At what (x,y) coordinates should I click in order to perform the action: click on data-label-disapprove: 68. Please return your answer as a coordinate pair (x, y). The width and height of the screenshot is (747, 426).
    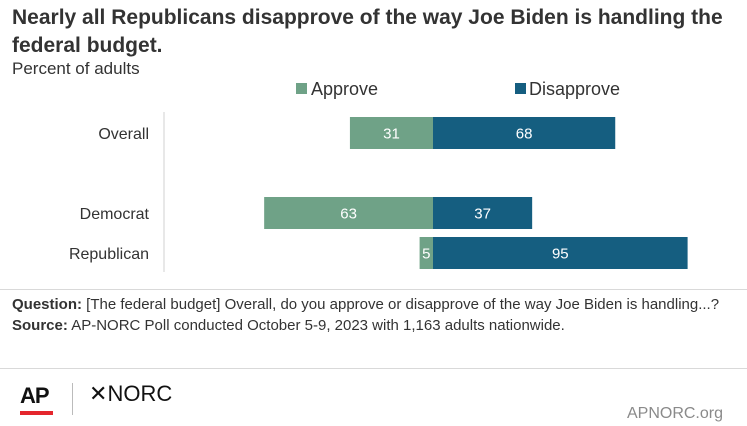
    Looking at the image, I should click on (524, 134).